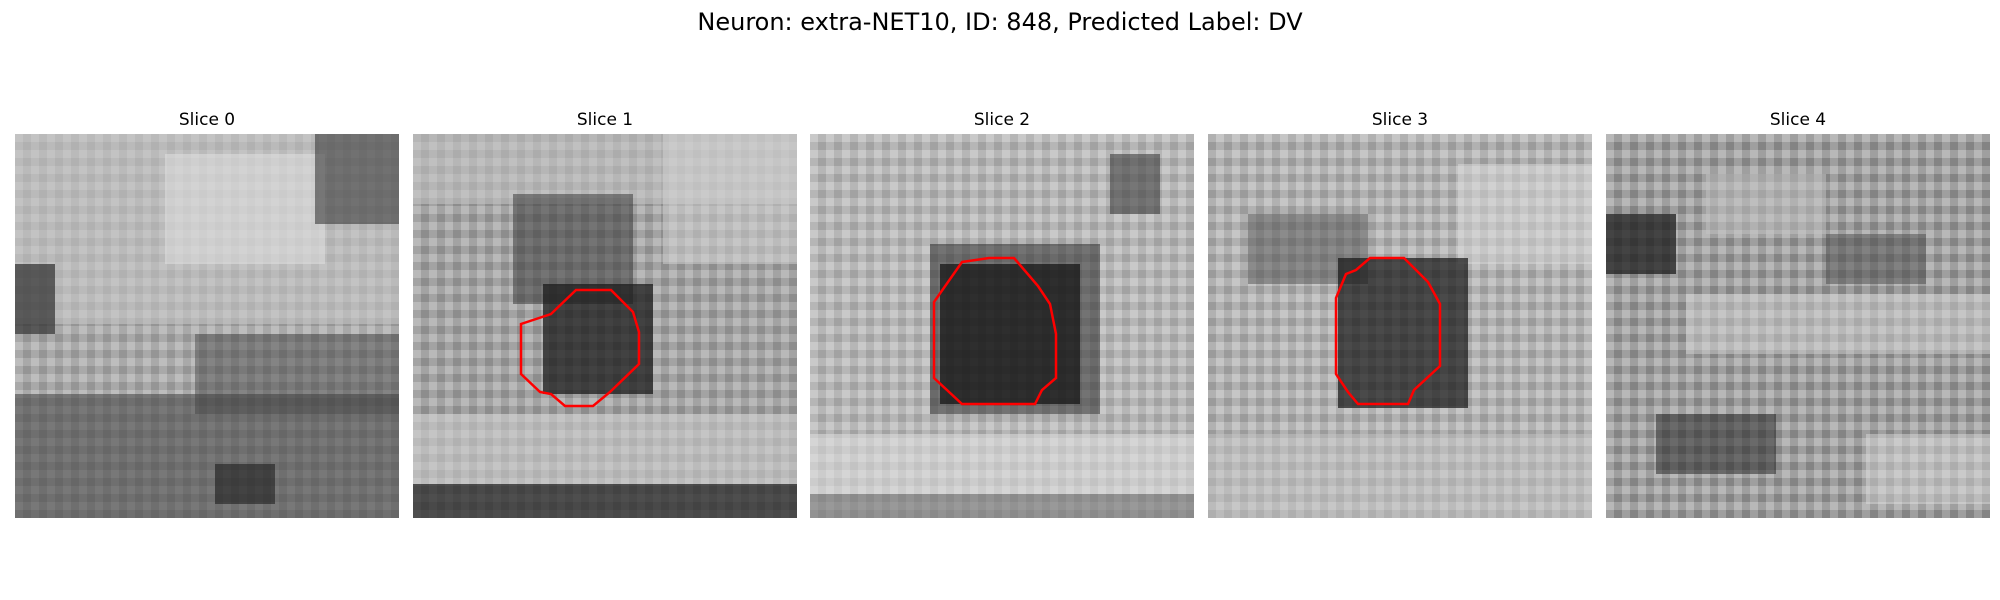 This screenshot has width=2000, height=600. Describe the element at coordinates (1400, 120) in the screenshot. I see `slice-title-3: Slice 3` at that location.